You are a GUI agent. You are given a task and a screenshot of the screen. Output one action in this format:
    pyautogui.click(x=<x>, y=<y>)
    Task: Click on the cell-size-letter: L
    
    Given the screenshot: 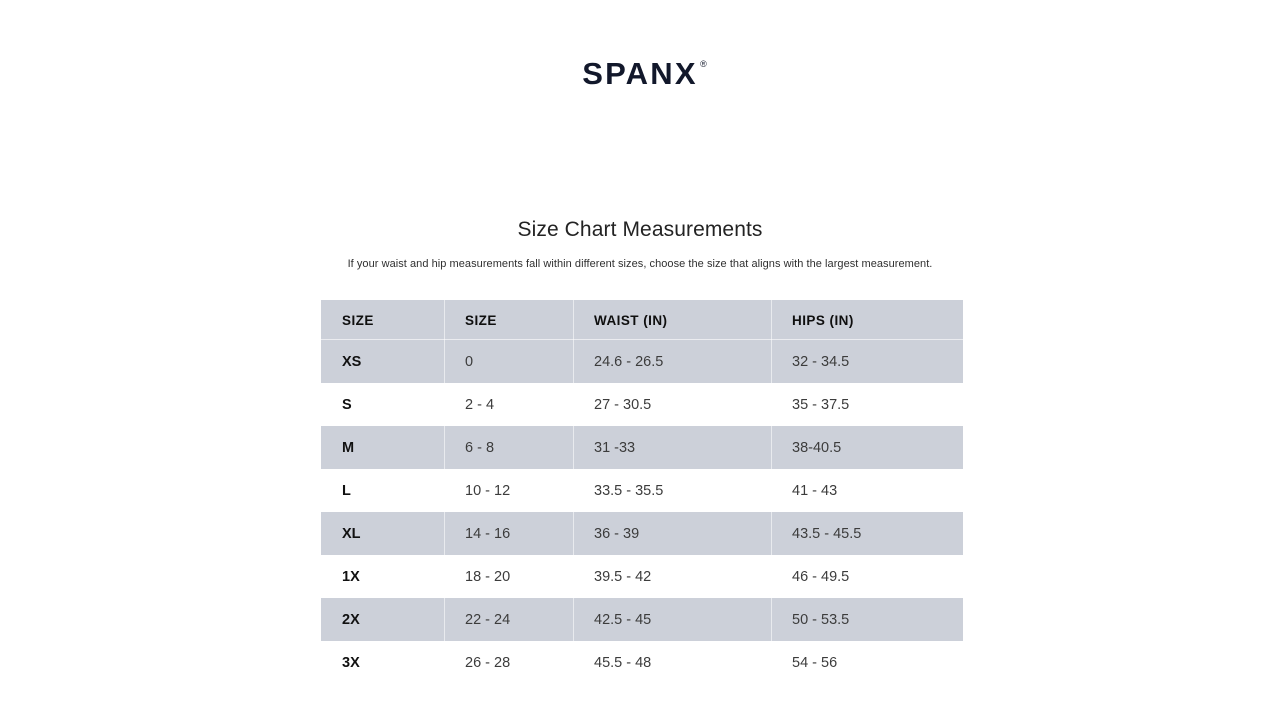 What is the action you would take?
    pyautogui.click(x=382, y=490)
    